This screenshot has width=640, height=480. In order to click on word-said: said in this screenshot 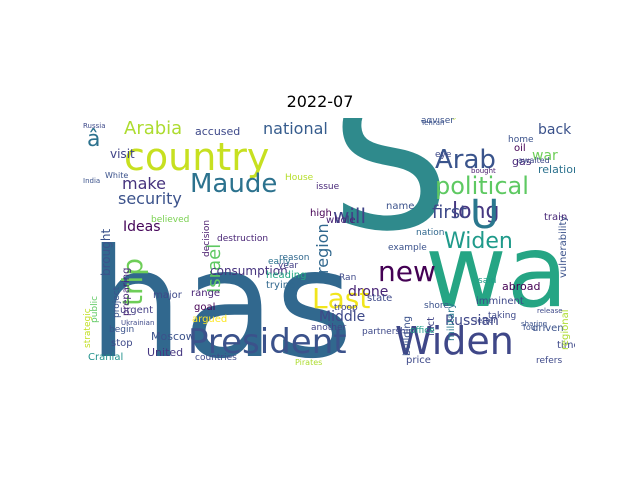, I will do `click(487, 281)`.